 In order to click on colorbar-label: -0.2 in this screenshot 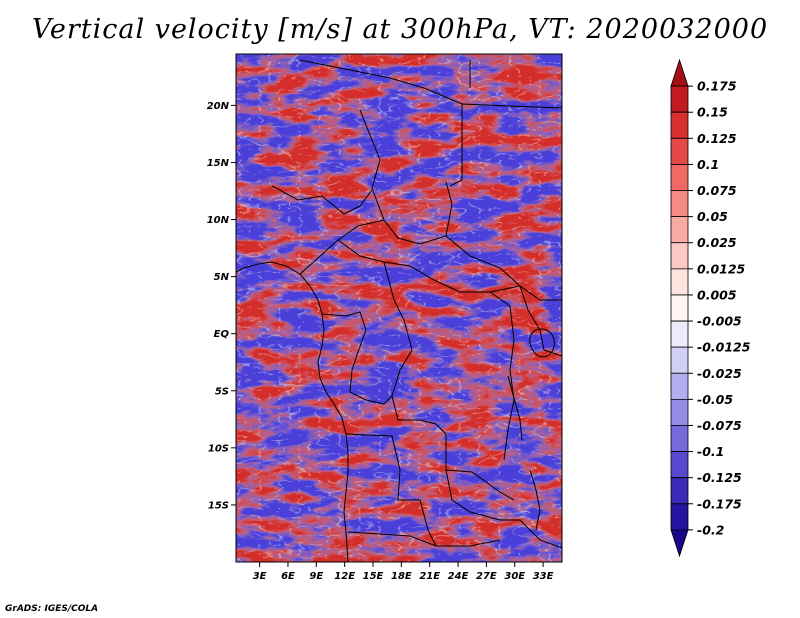, I will do `click(710, 529)`.